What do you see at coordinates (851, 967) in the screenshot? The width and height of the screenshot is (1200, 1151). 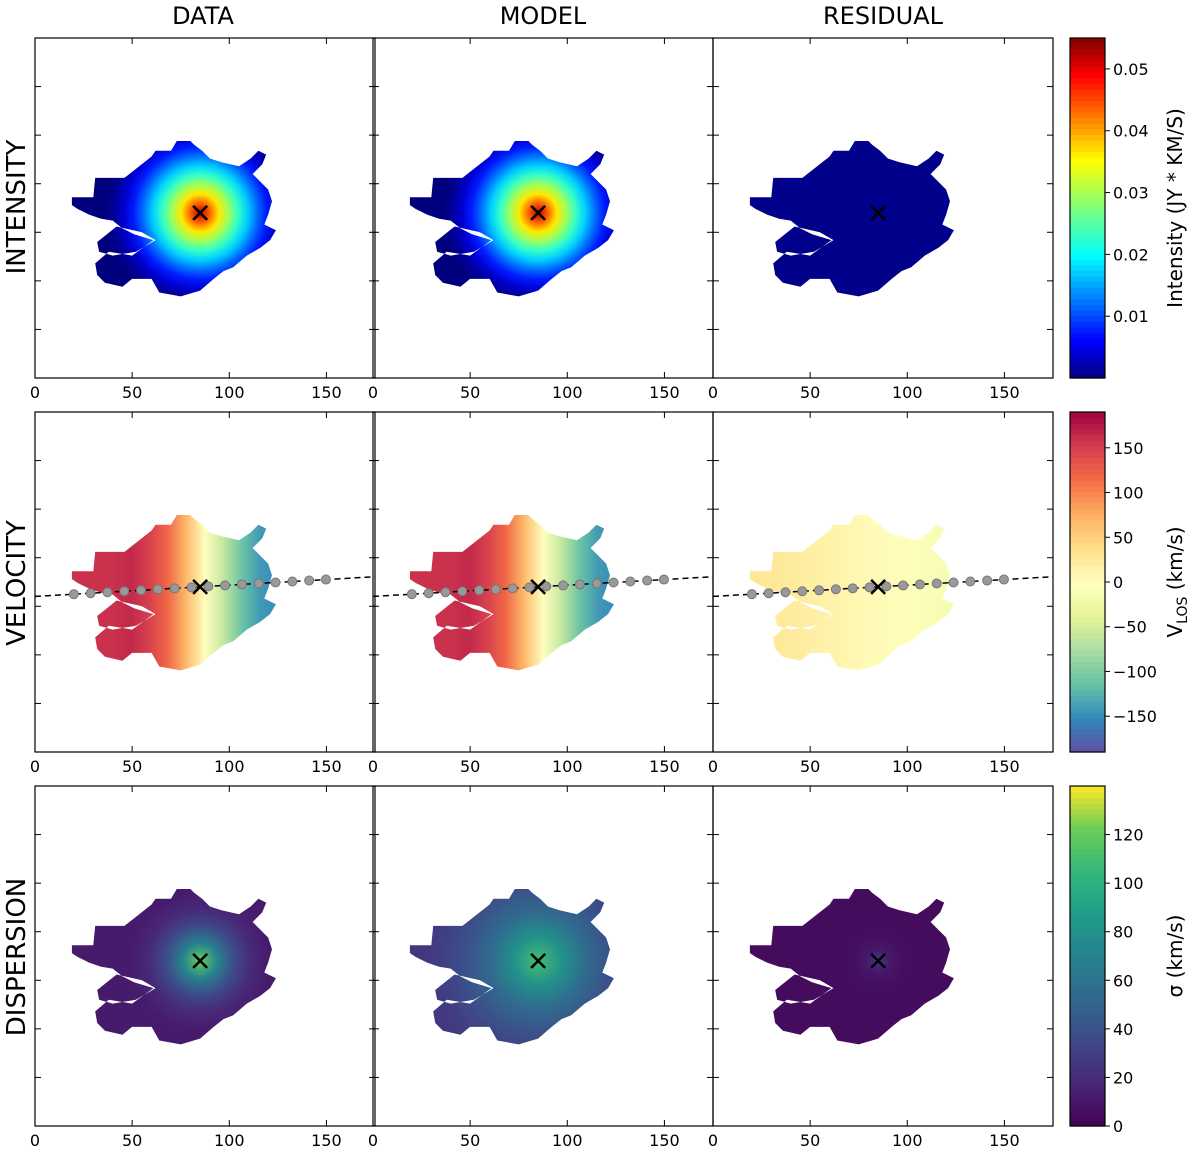 I see `panel-dispersion-residual-map` at bounding box center [851, 967].